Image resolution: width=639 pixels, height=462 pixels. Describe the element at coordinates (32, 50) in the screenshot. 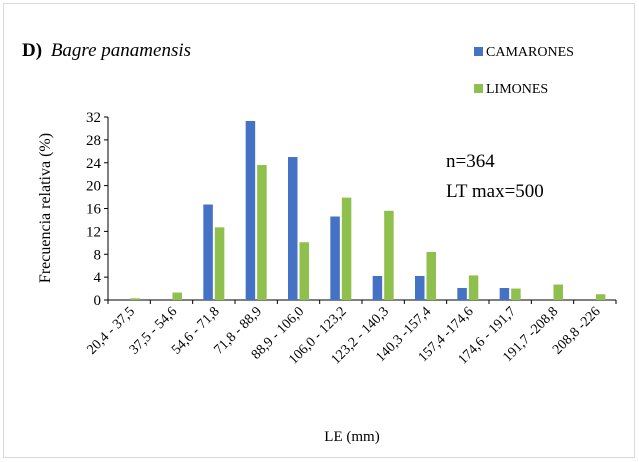

I see `chart-title-prefix: D)` at that location.